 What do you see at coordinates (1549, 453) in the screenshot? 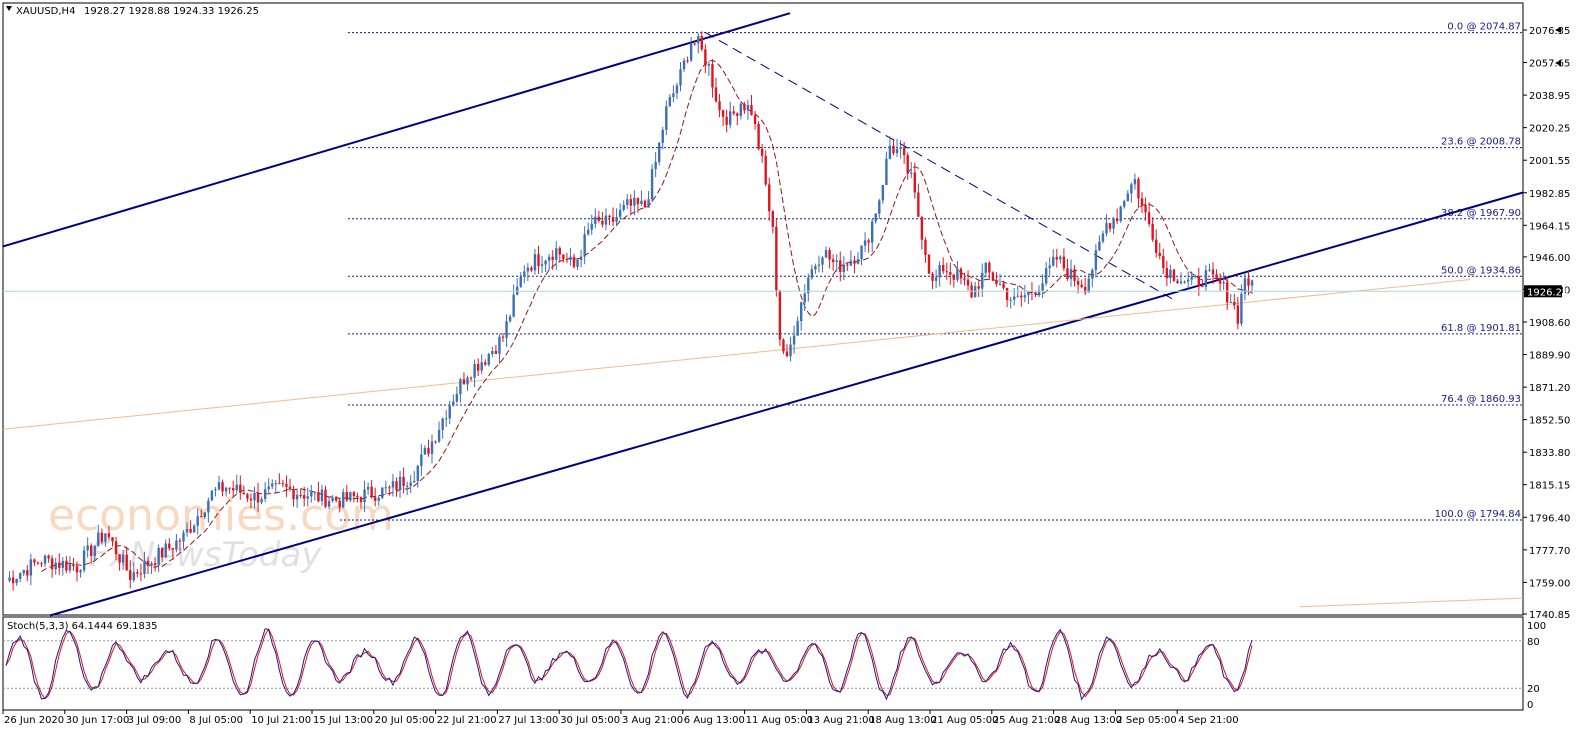
I see `y-tick-label: 1833.80` at bounding box center [1549, 453].